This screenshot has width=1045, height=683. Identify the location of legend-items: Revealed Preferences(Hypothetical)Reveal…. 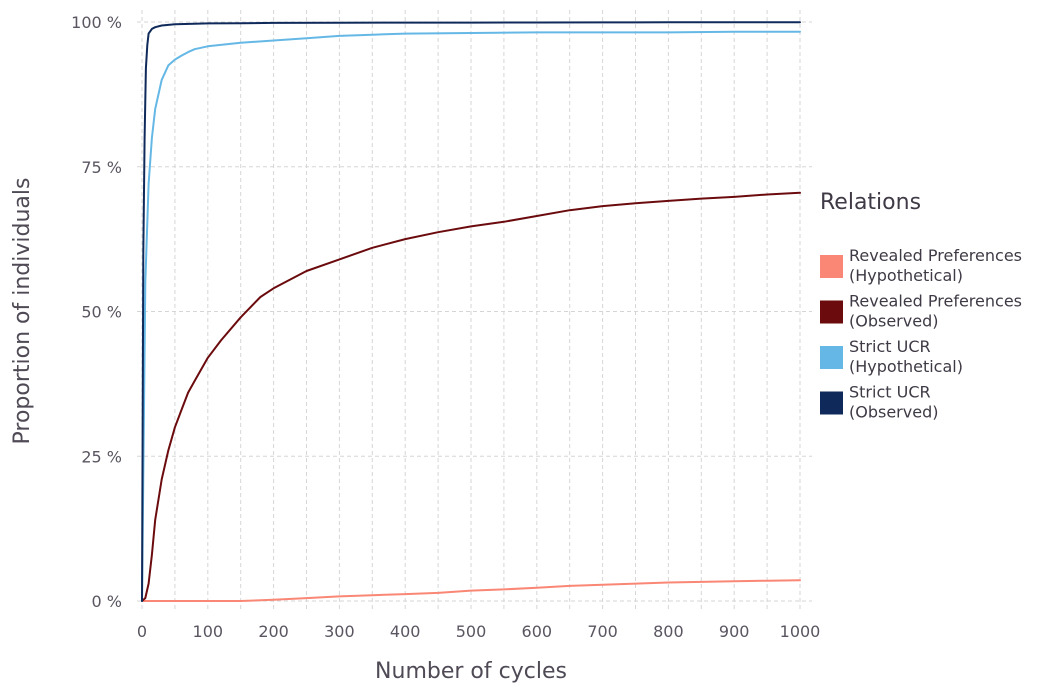
(921, 334).